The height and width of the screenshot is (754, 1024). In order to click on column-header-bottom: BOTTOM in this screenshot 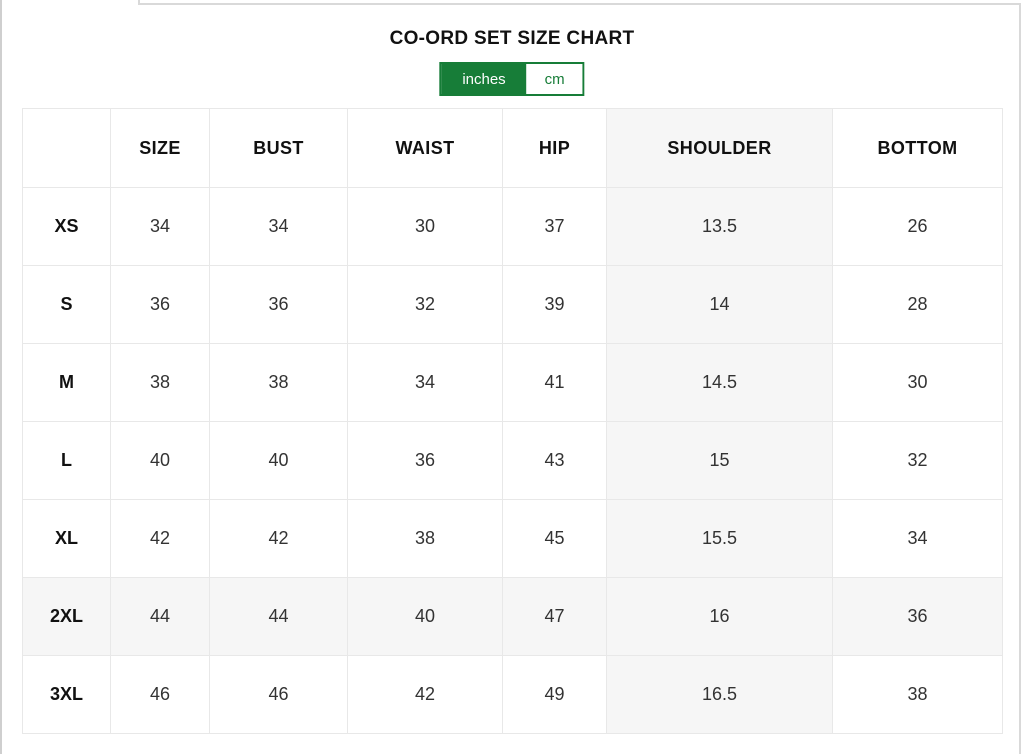, I will do `click(917, 148)`.